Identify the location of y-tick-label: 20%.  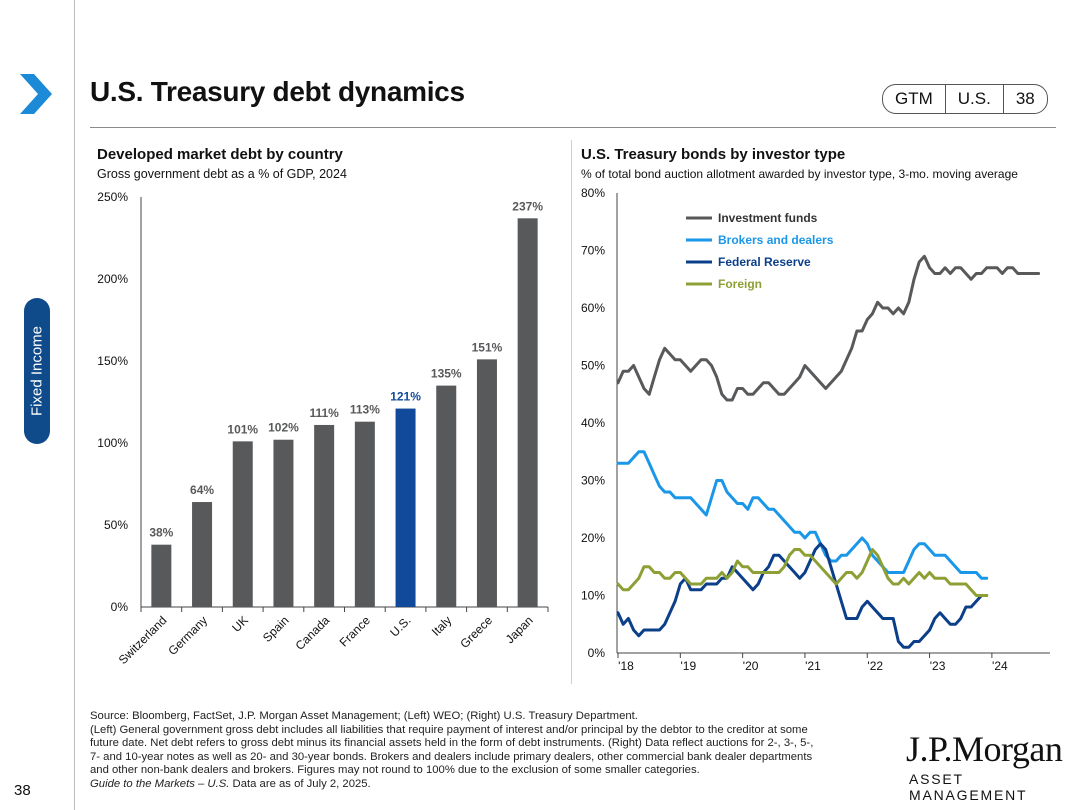
(593, 538).